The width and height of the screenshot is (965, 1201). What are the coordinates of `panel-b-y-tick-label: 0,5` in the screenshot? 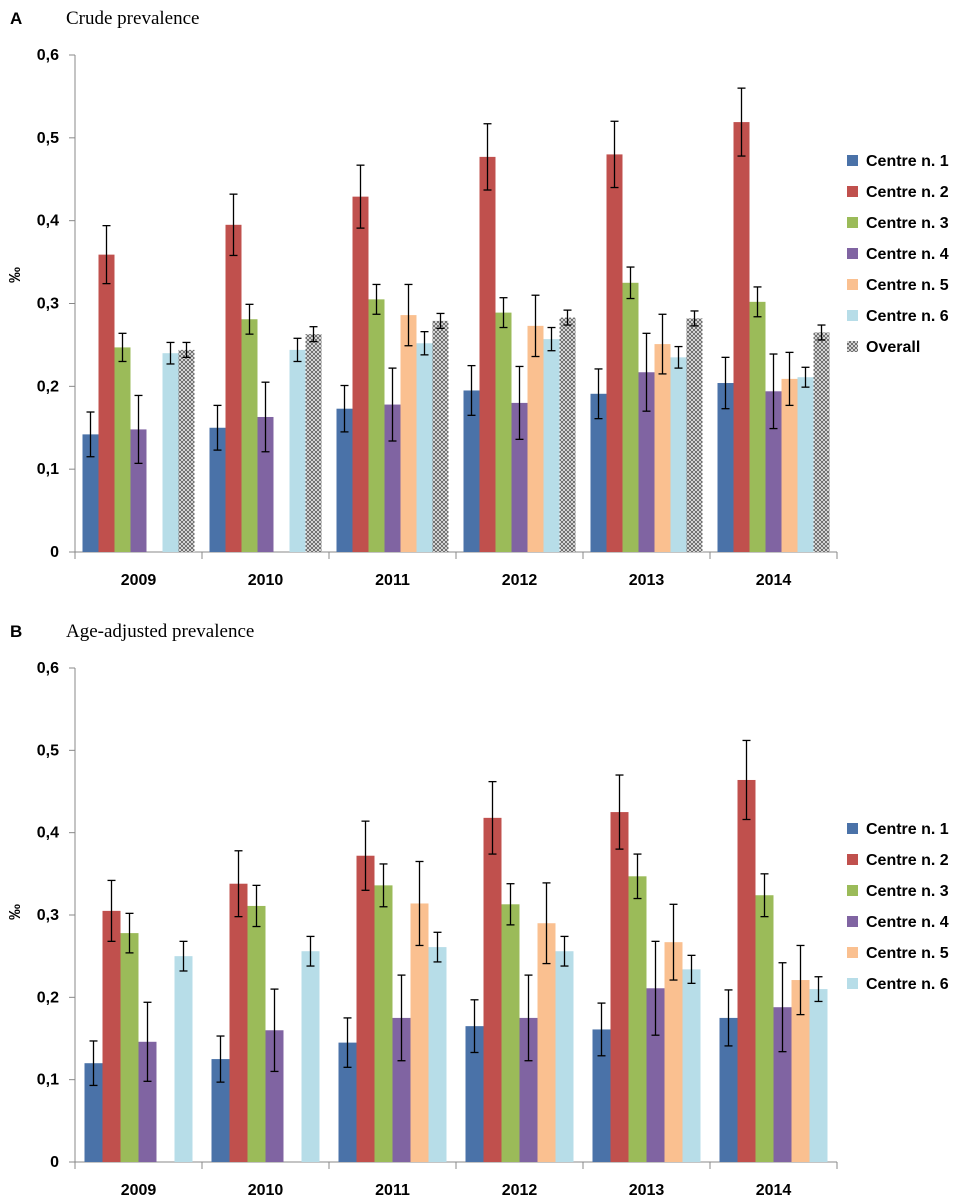 It's located at (48, 750).